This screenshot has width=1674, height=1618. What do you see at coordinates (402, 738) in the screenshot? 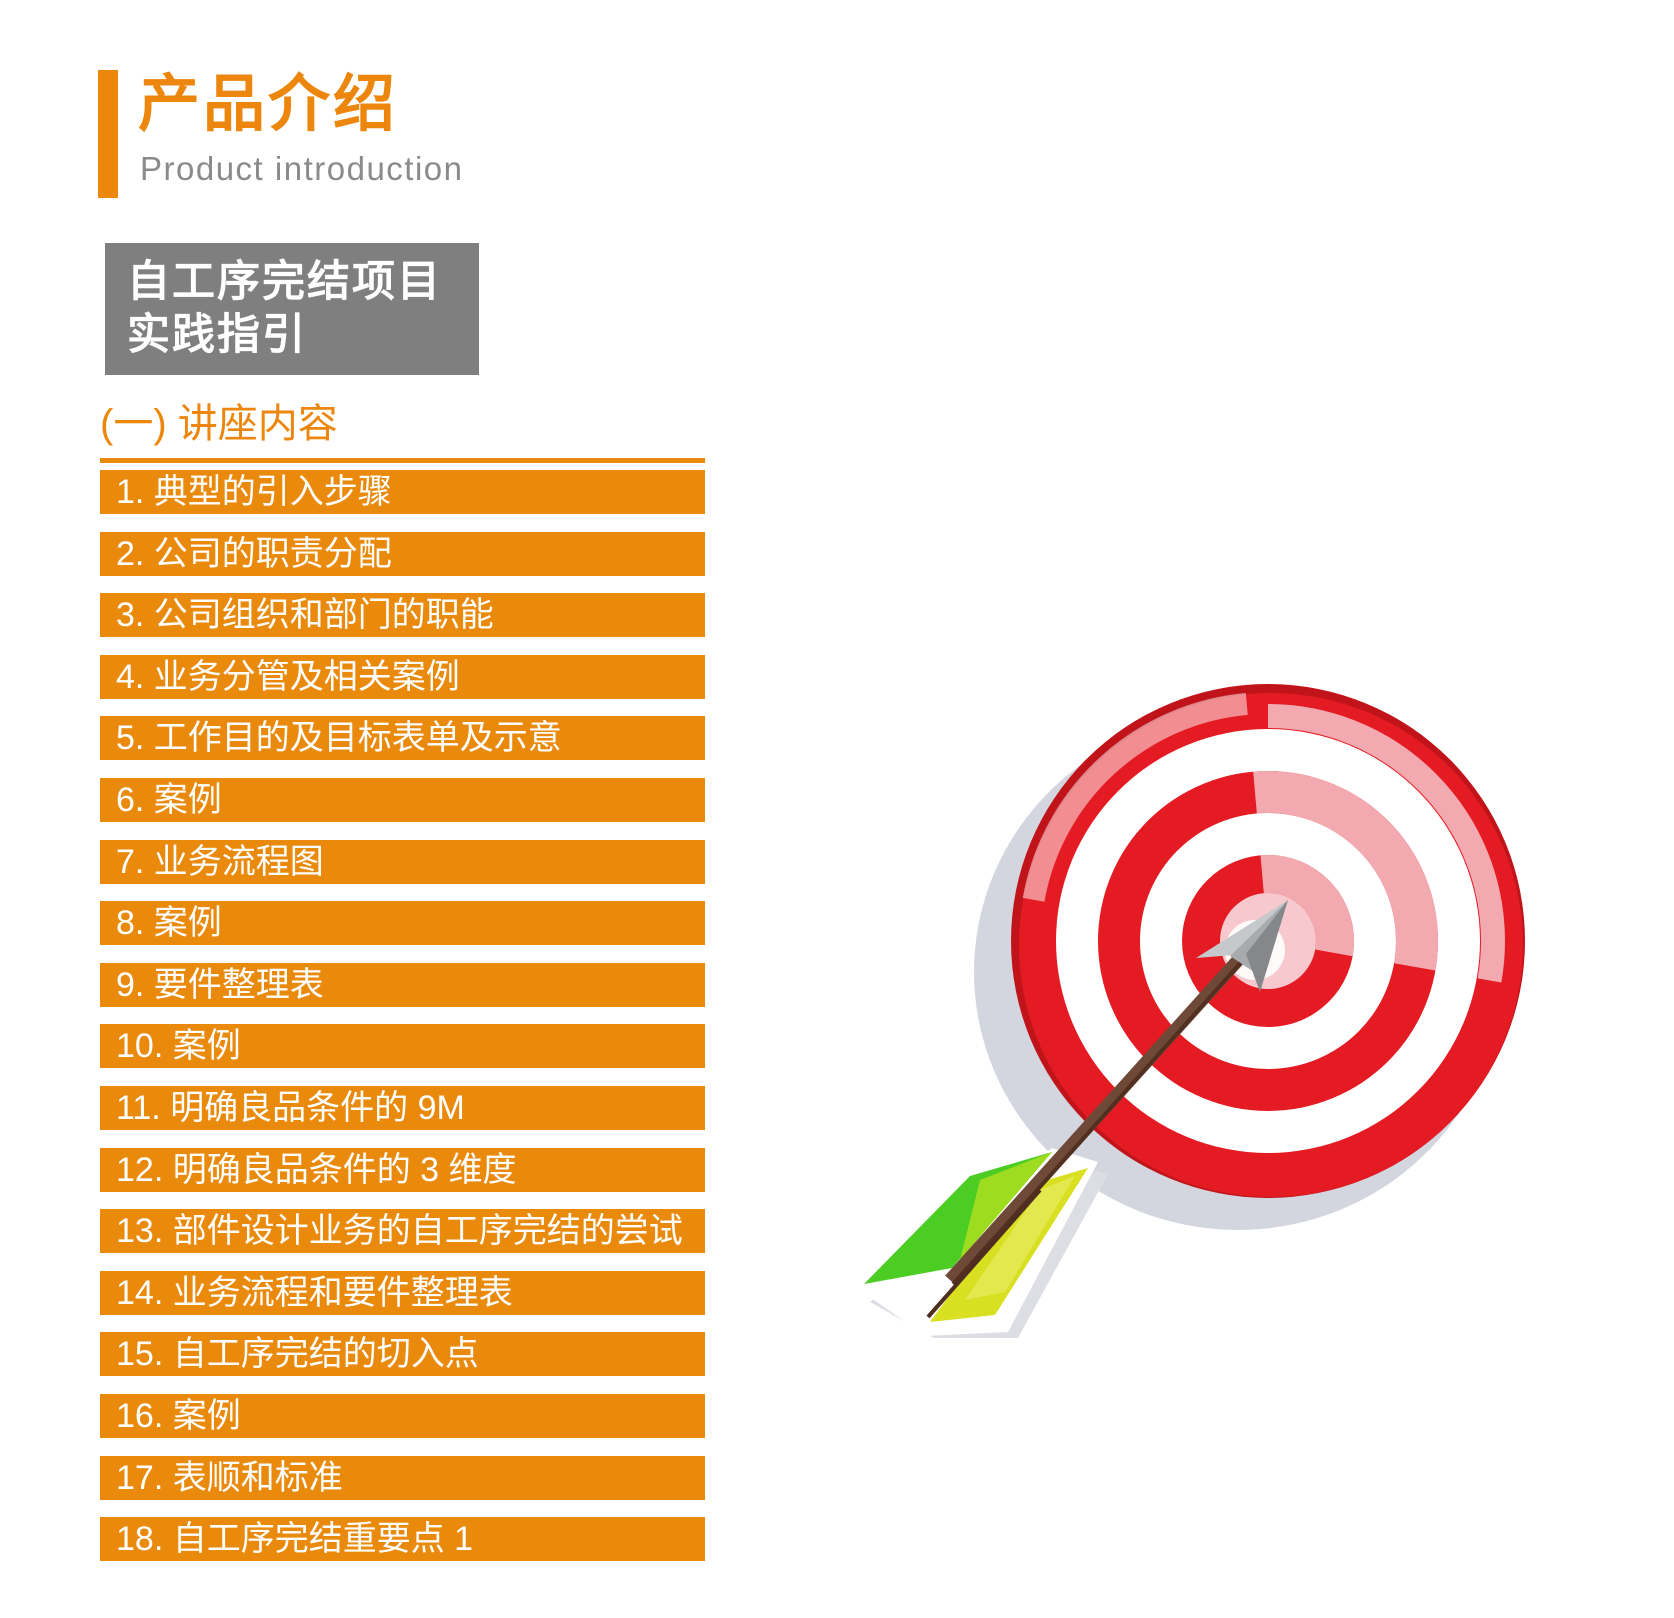
I see `list-item: 5. 工作目的及目标表单及示意` at bounding box center [402, 738].